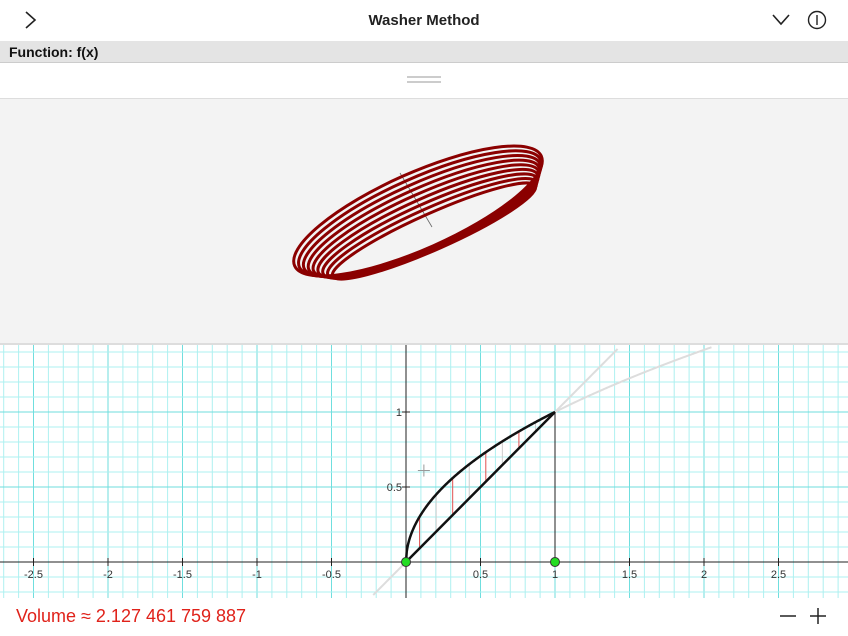 The height and width of the screenshot is (636, 848). What do you see at coordinates (817, 20) in the screenshot?
I see `info-button` at bounding box center [817, 20].